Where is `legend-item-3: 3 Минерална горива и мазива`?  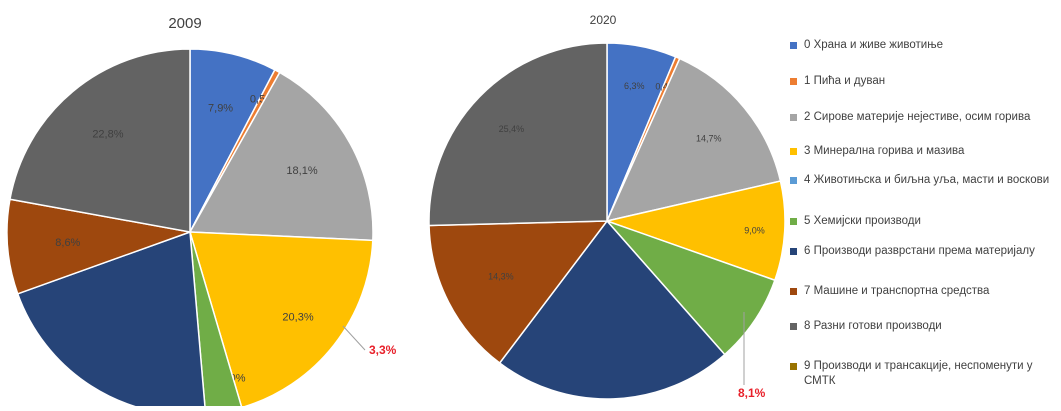
legend-item-3: 3 Минерална горива и мазива is located at coordinates (924, 151).